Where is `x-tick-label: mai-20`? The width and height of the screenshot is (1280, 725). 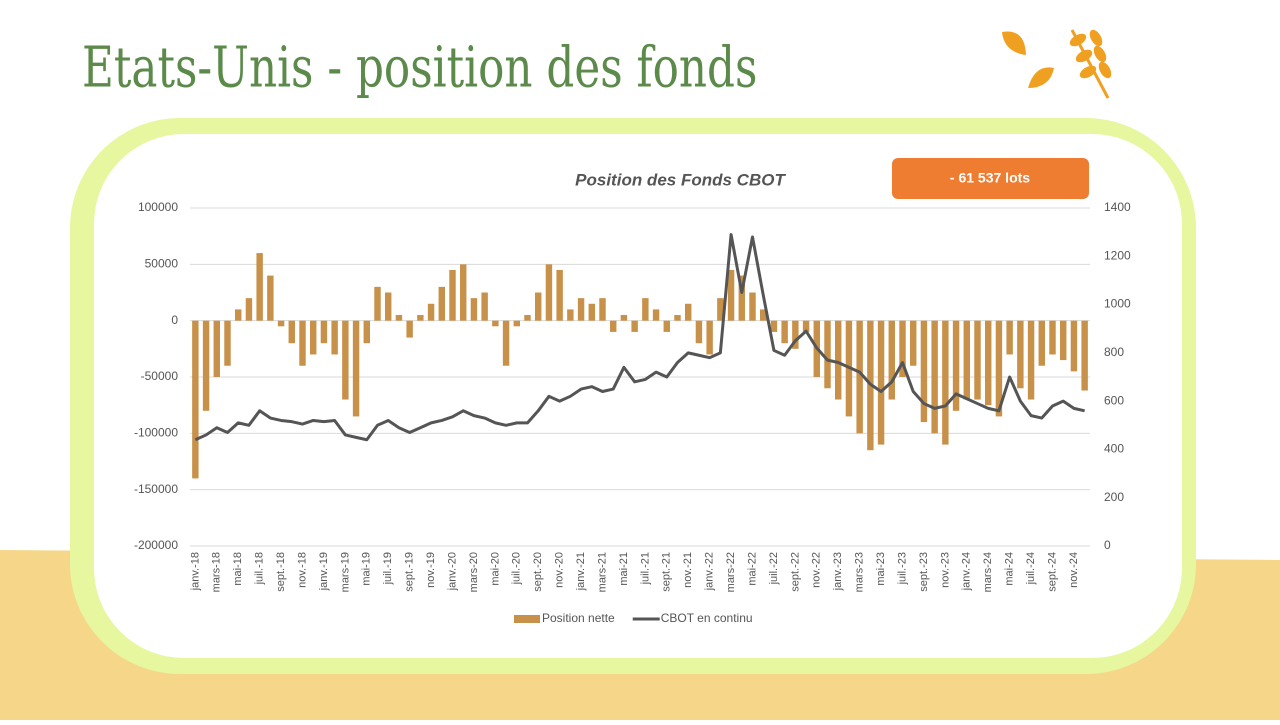 x-tick-label: mai-20 is located at coordinates (495, 569).